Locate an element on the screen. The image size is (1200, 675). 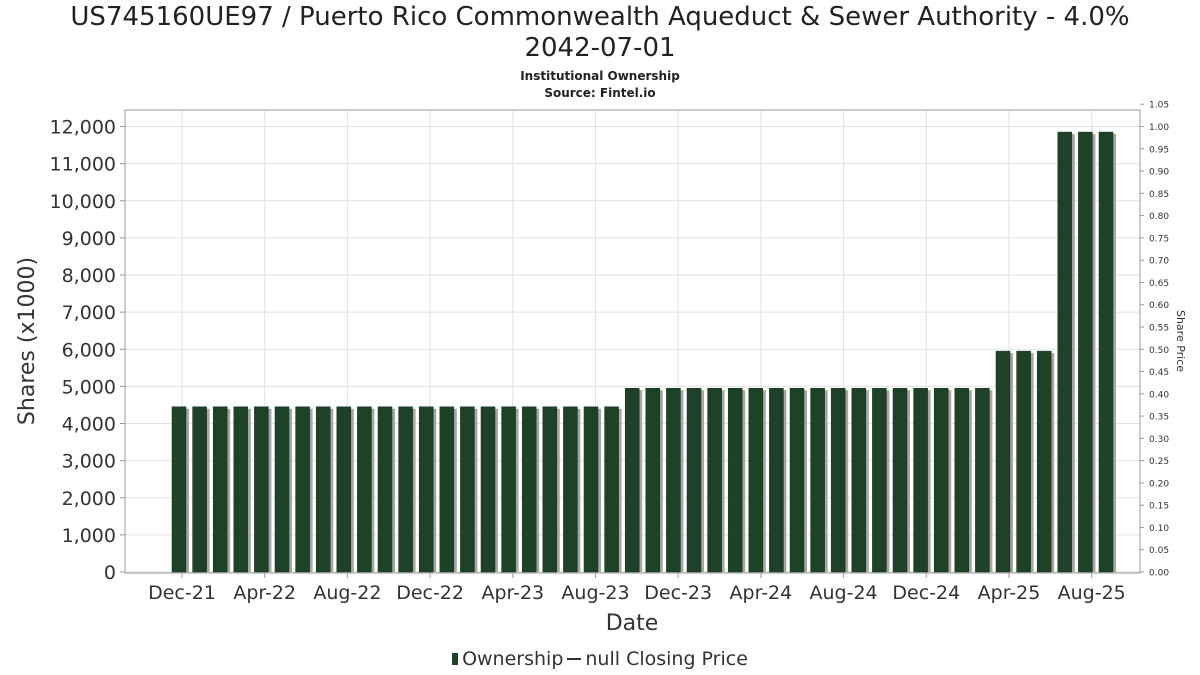
y2-tick-label: 0.95 is located at coordinates (1159, 150).